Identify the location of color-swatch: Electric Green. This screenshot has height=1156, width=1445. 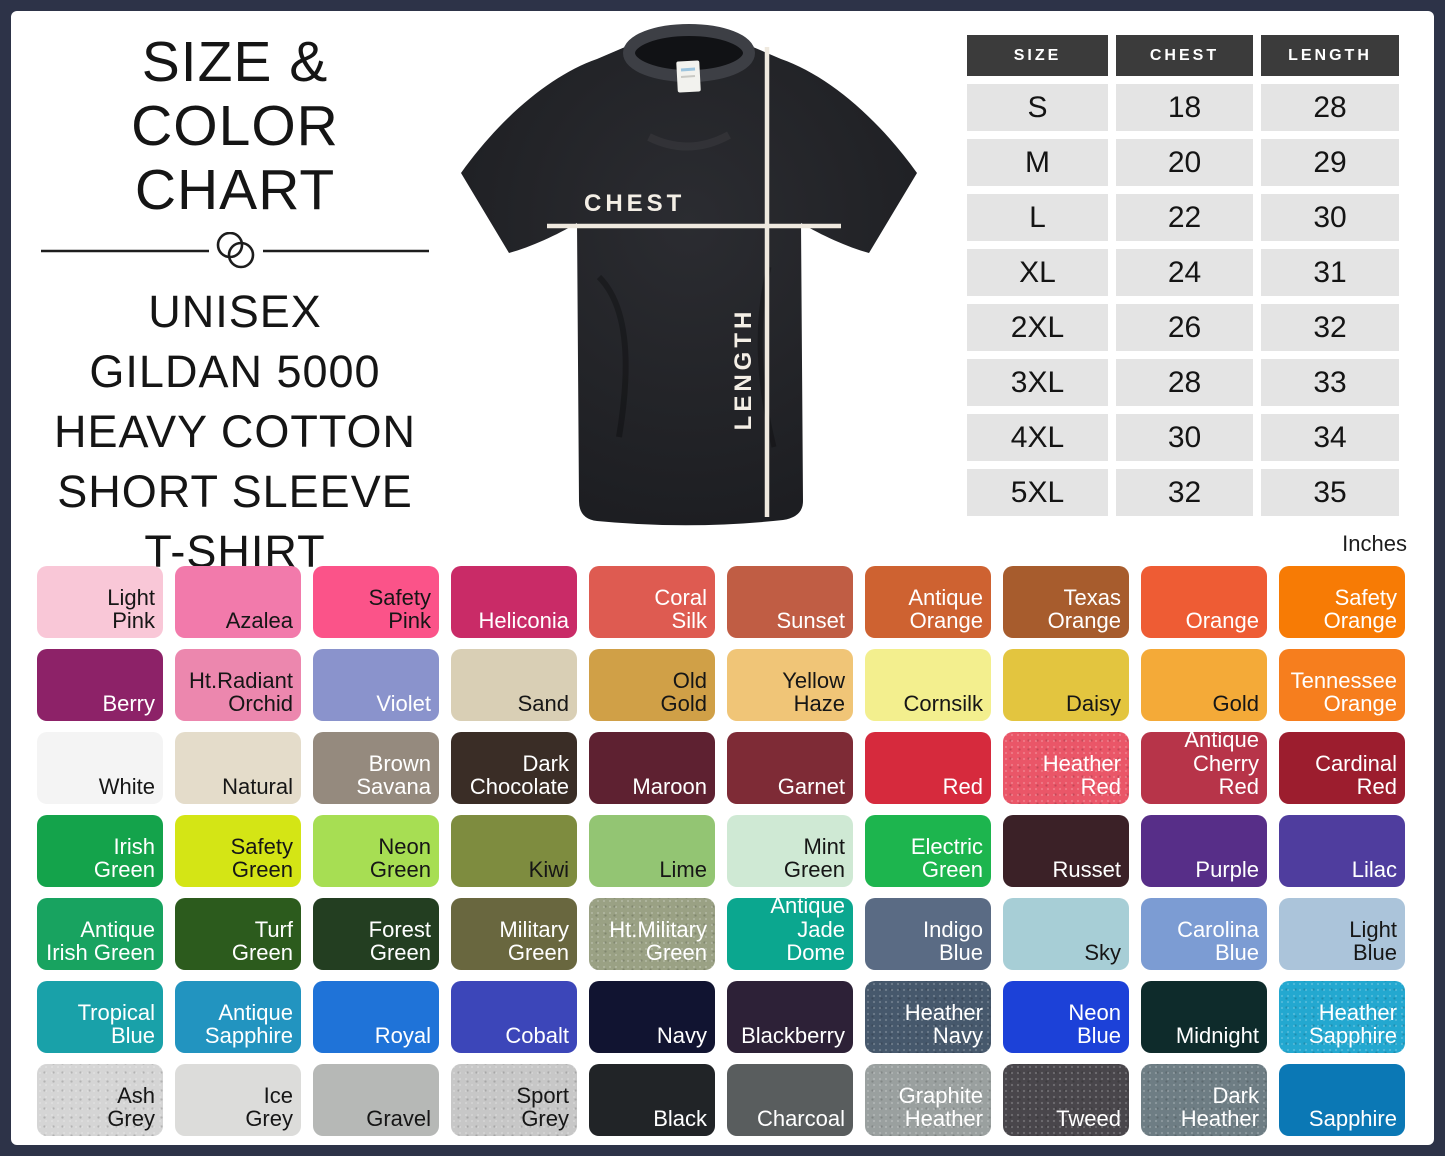
(928, 851).